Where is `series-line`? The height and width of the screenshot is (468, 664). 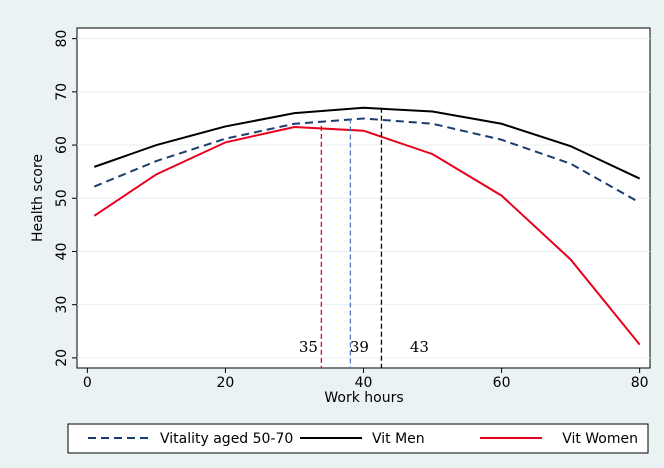 series-line is located at coordinates (367, 143).